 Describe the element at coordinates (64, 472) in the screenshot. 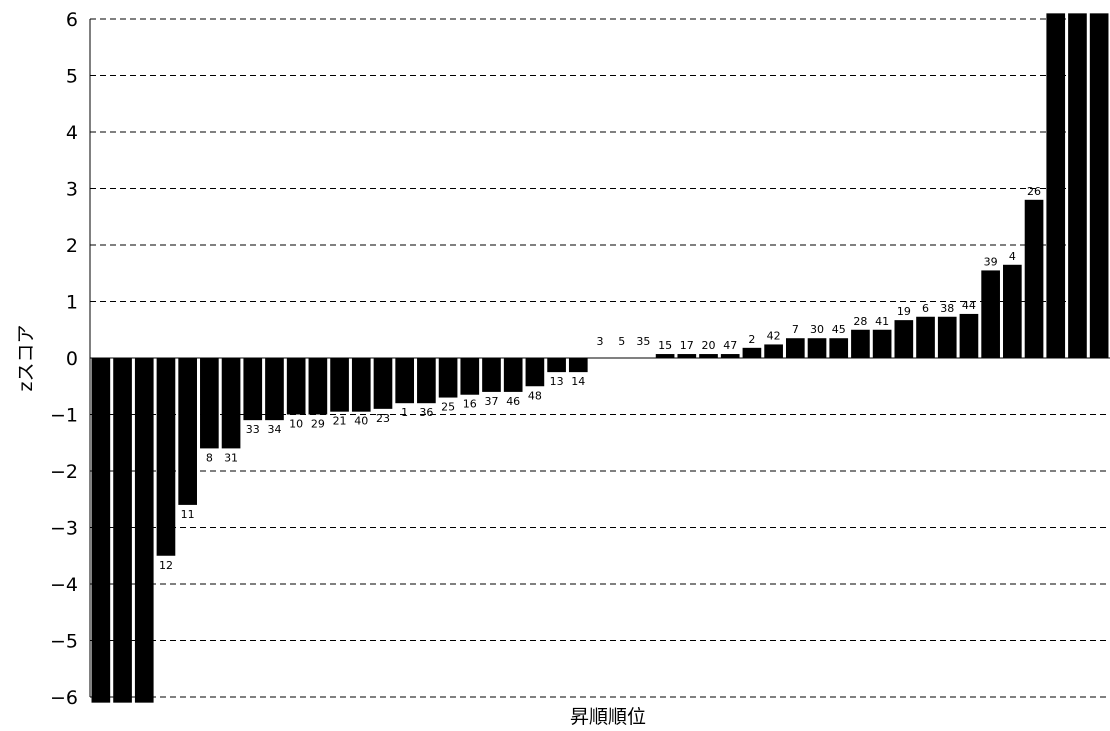

I see `y-tick-label: −2` at that location.